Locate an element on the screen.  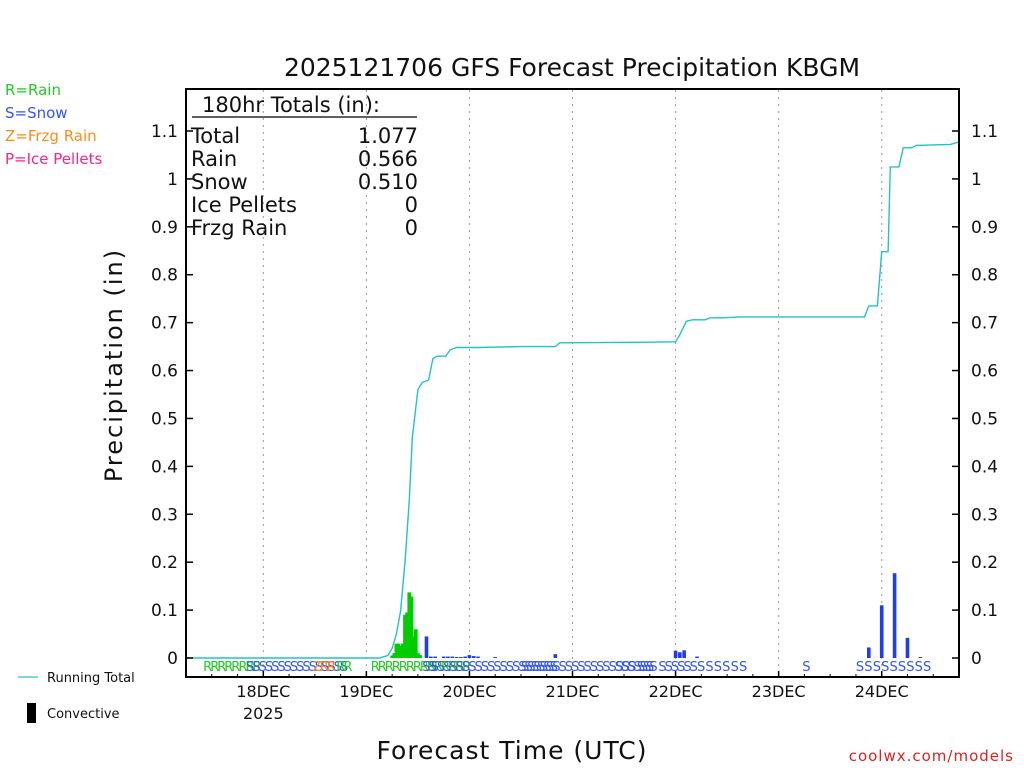
totals-header: 180hr Totals (in): is located at coordinates (291, 105).